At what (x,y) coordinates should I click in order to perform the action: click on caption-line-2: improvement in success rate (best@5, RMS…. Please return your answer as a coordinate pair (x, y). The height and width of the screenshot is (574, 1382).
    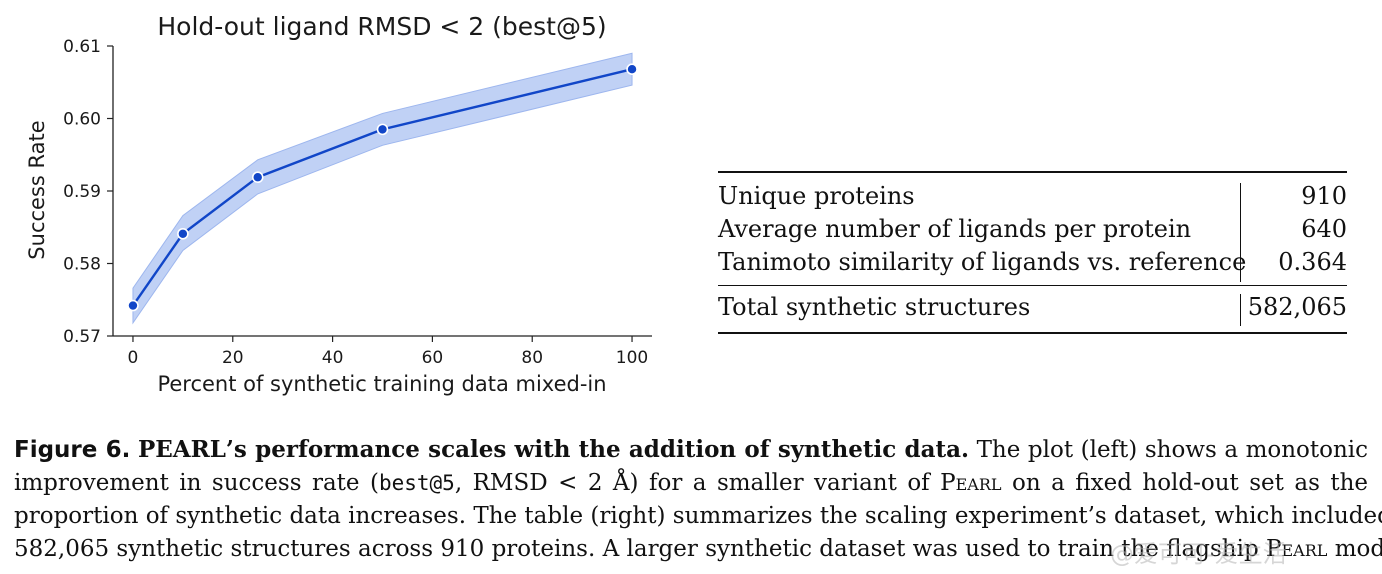
    Looking at the image, I should click on (691, 483).